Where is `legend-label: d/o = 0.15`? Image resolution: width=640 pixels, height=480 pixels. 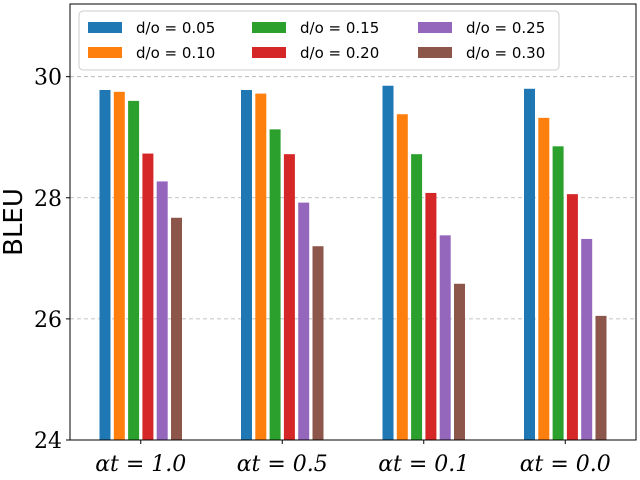 legend-label: d/o = 0.15 is located at coordinates (339, 28).